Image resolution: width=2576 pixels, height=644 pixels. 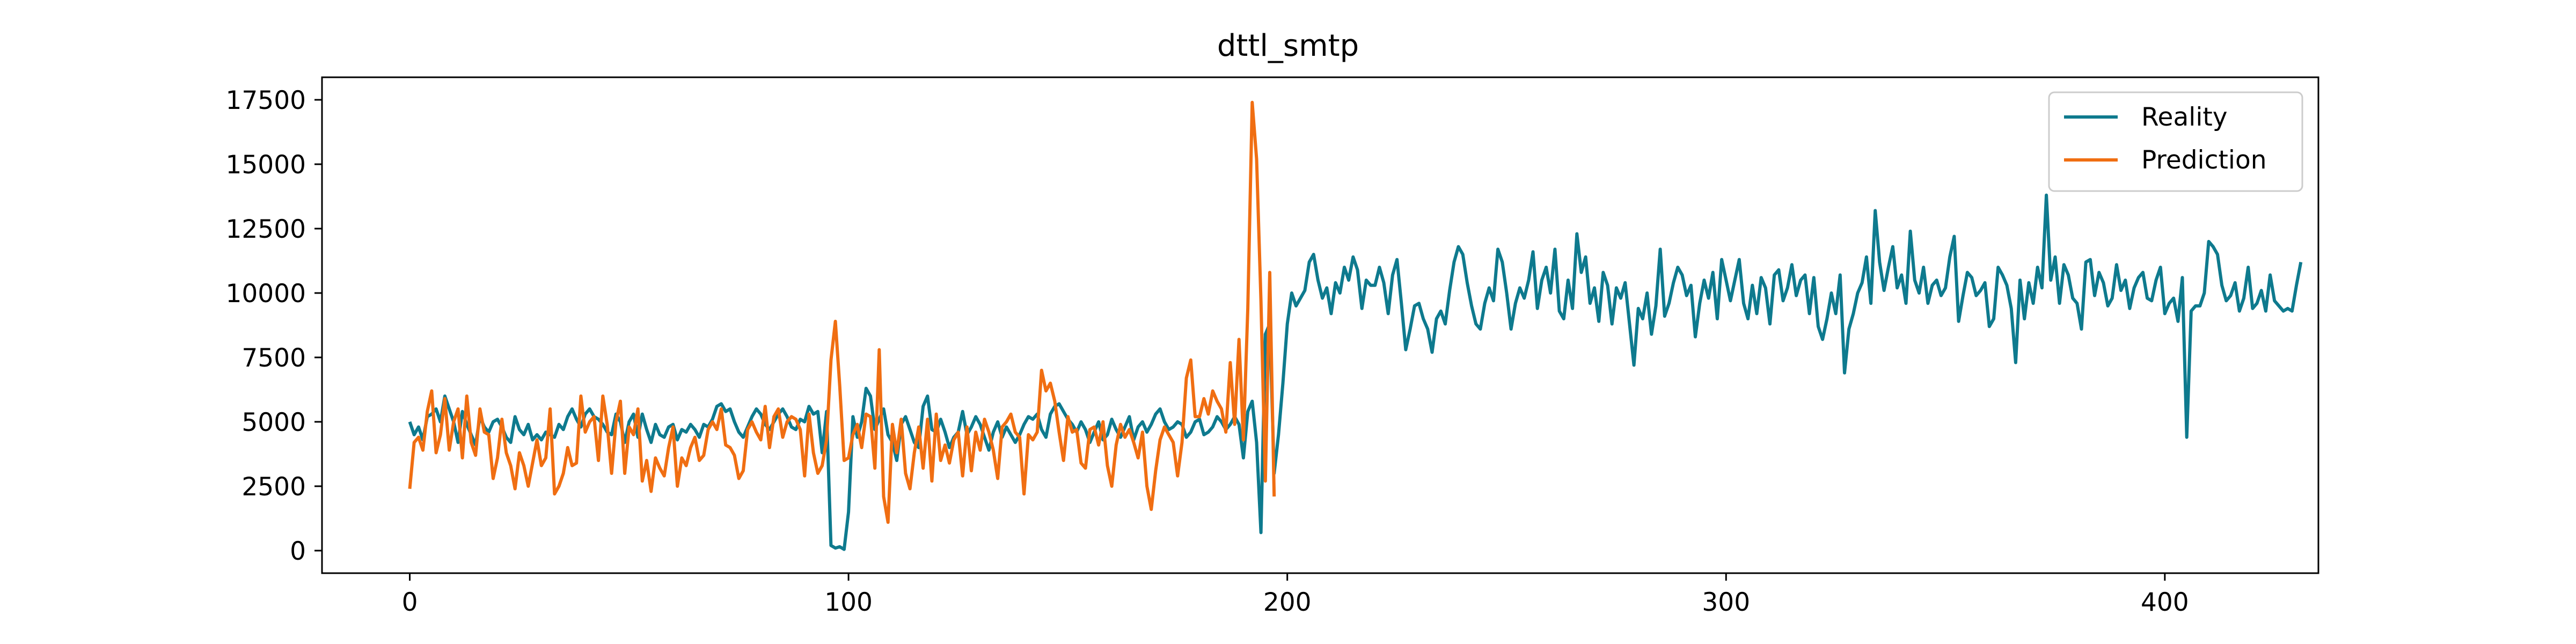 I want to click on y-tick-label: 7500, so click(x=273, y=358).